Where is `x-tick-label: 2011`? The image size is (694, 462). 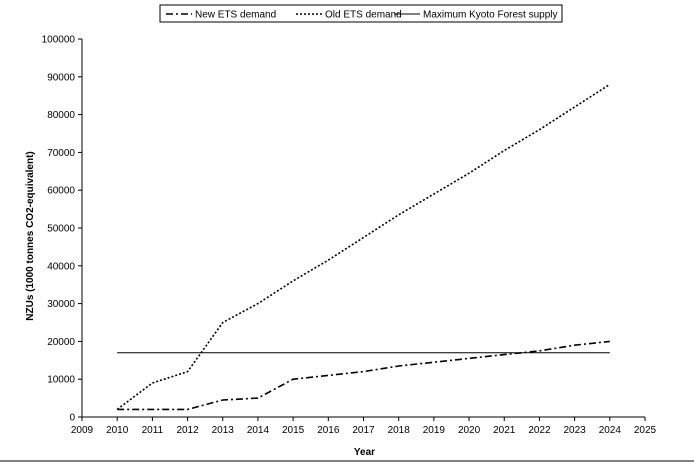
x-tick-label: 2011 is located at coordinates (153, 430).